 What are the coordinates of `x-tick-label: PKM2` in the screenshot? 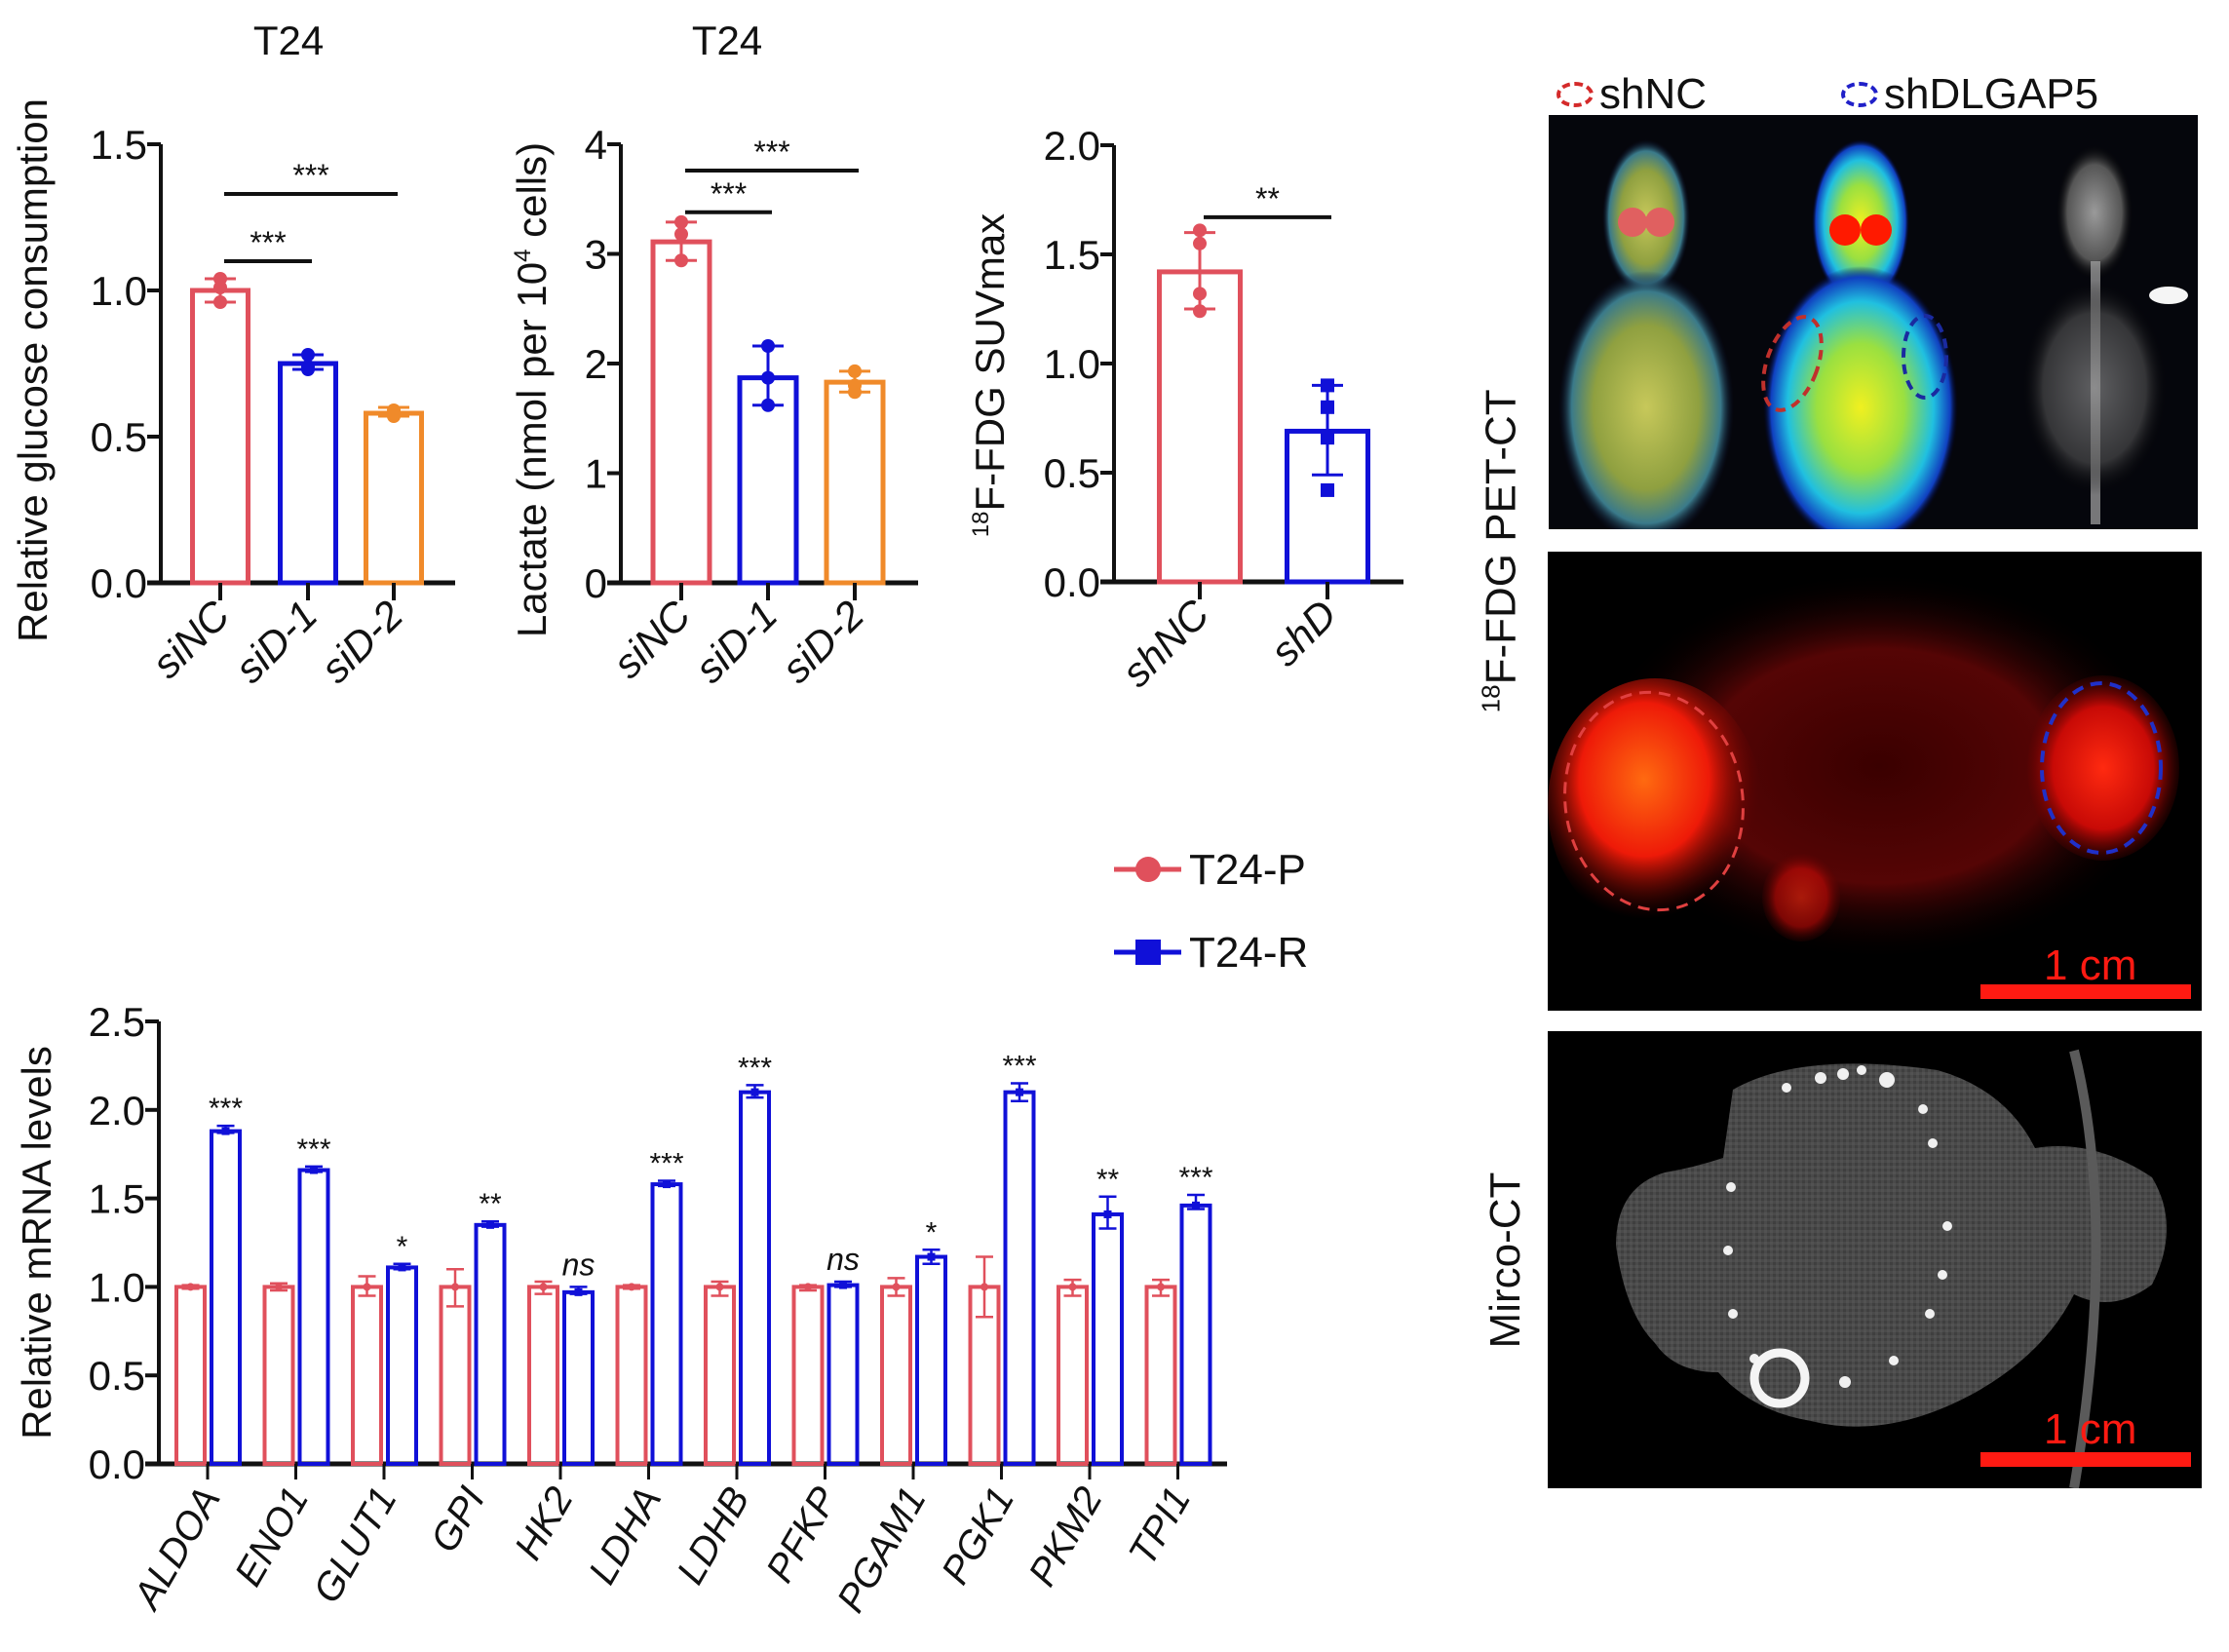 It's located at (1065, 1537).